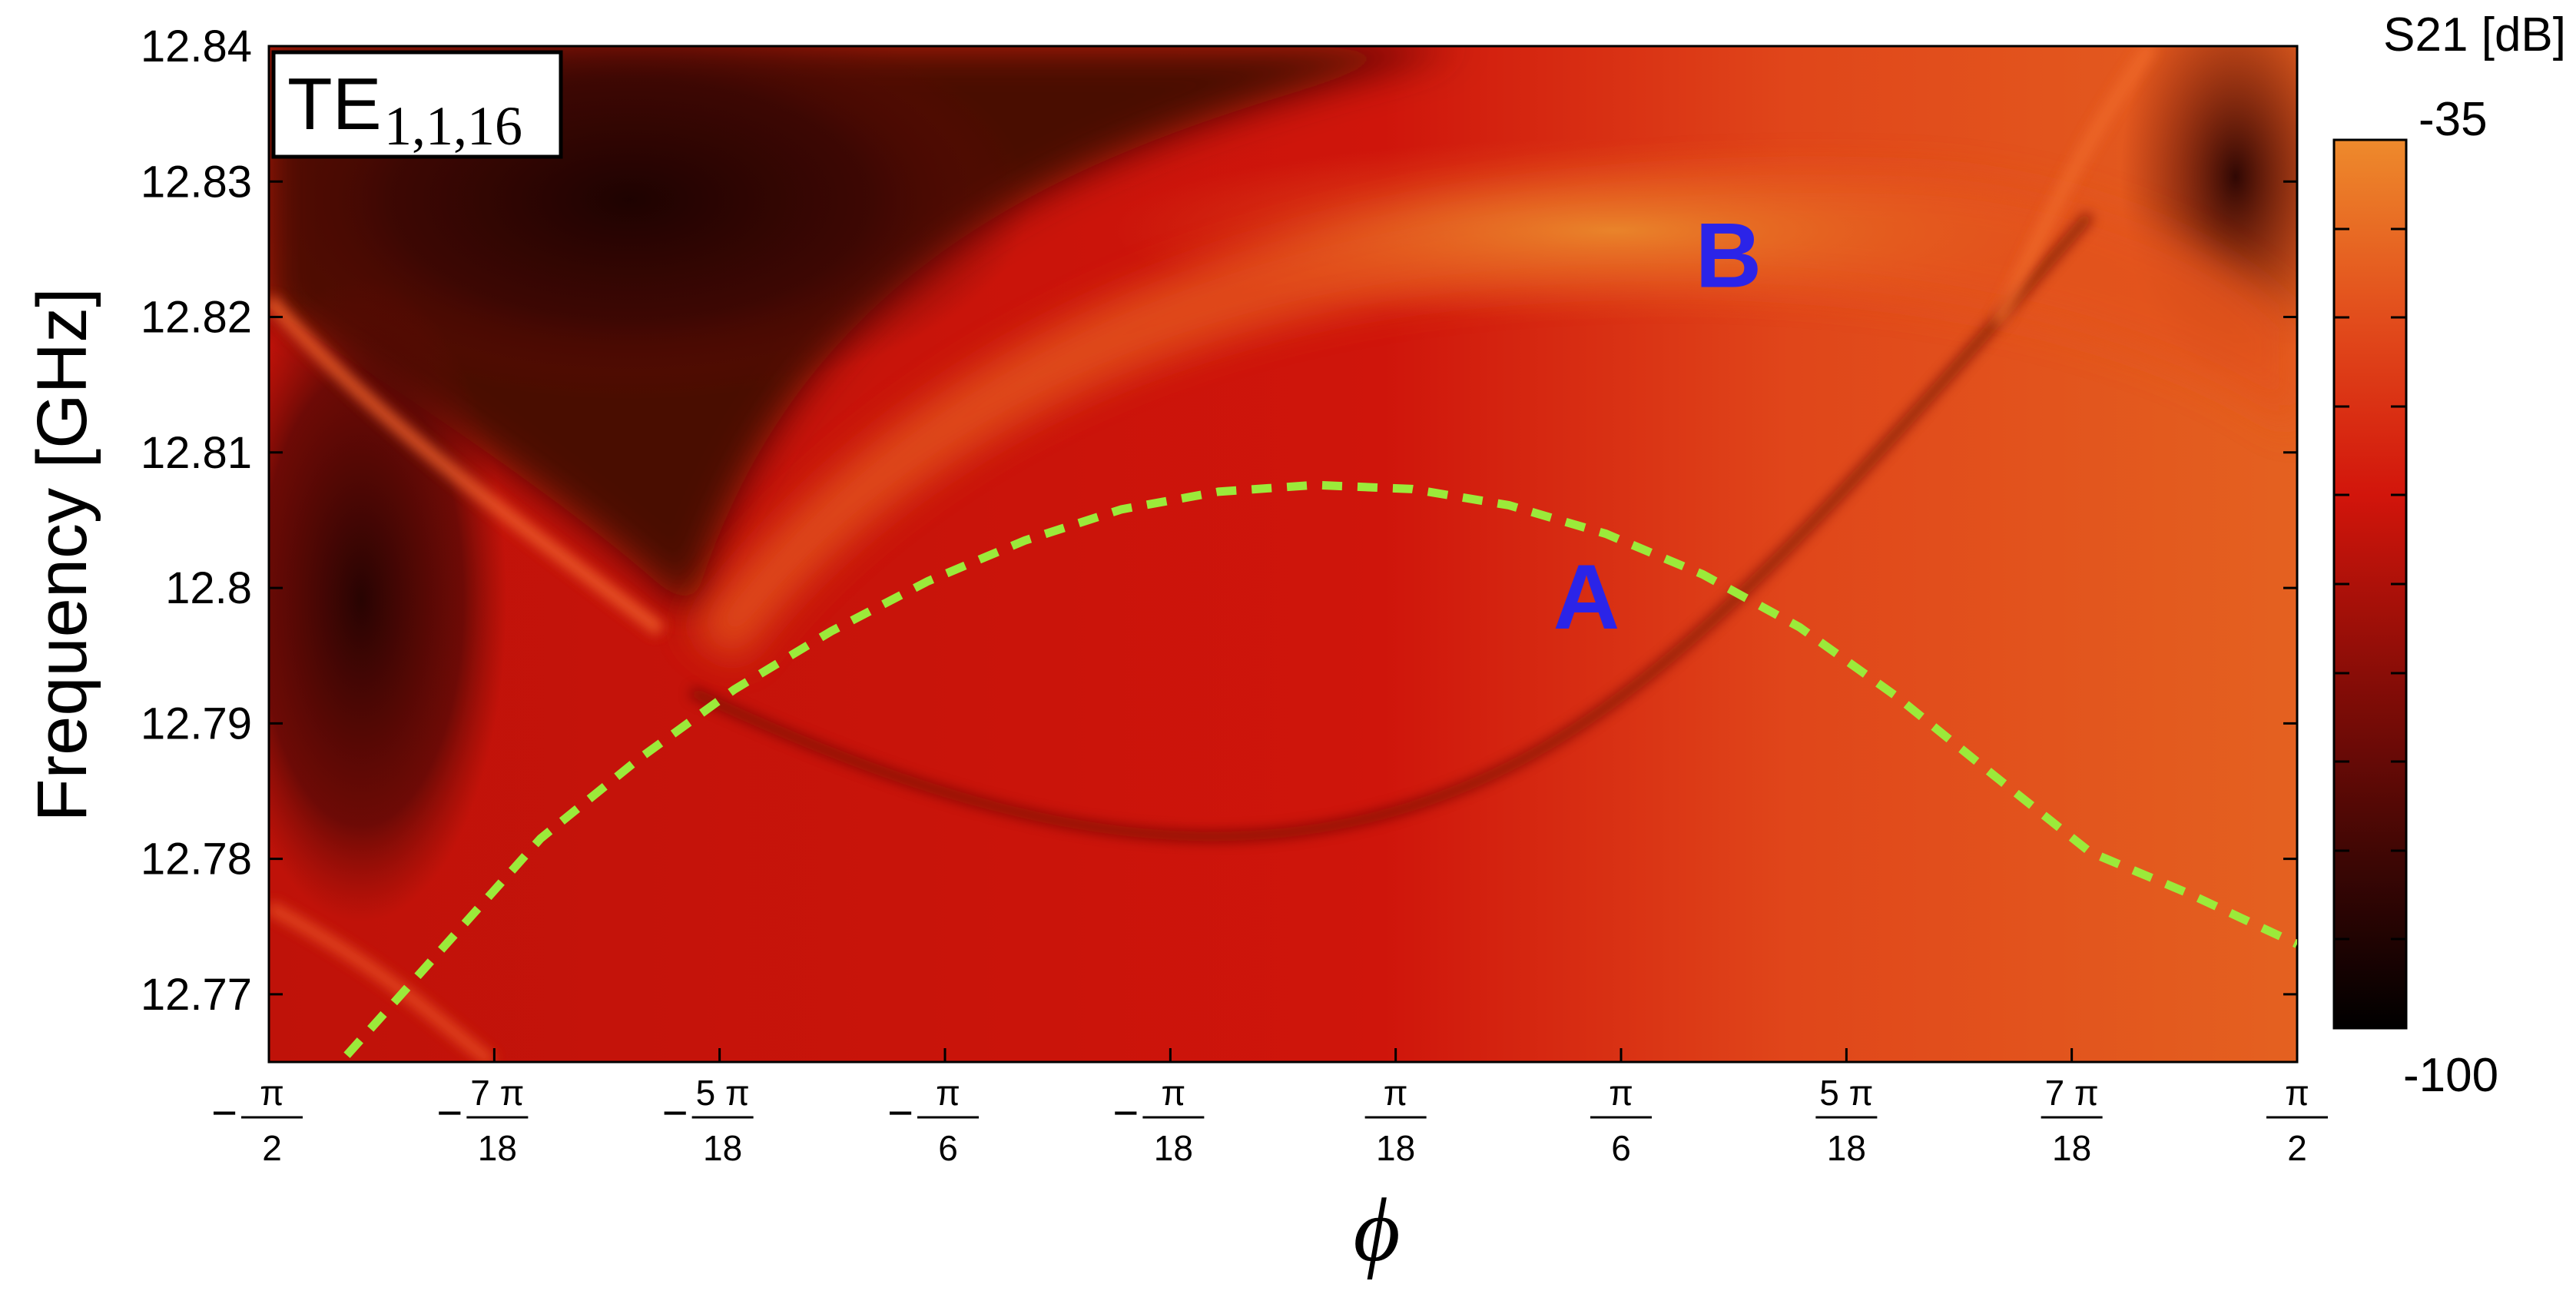 The width and height of the screenshot is (2576, 1291). Describe the element at coordinates (2072, 1120) in the screenshot. I see `x-tick-label: 7 π18` at that location.